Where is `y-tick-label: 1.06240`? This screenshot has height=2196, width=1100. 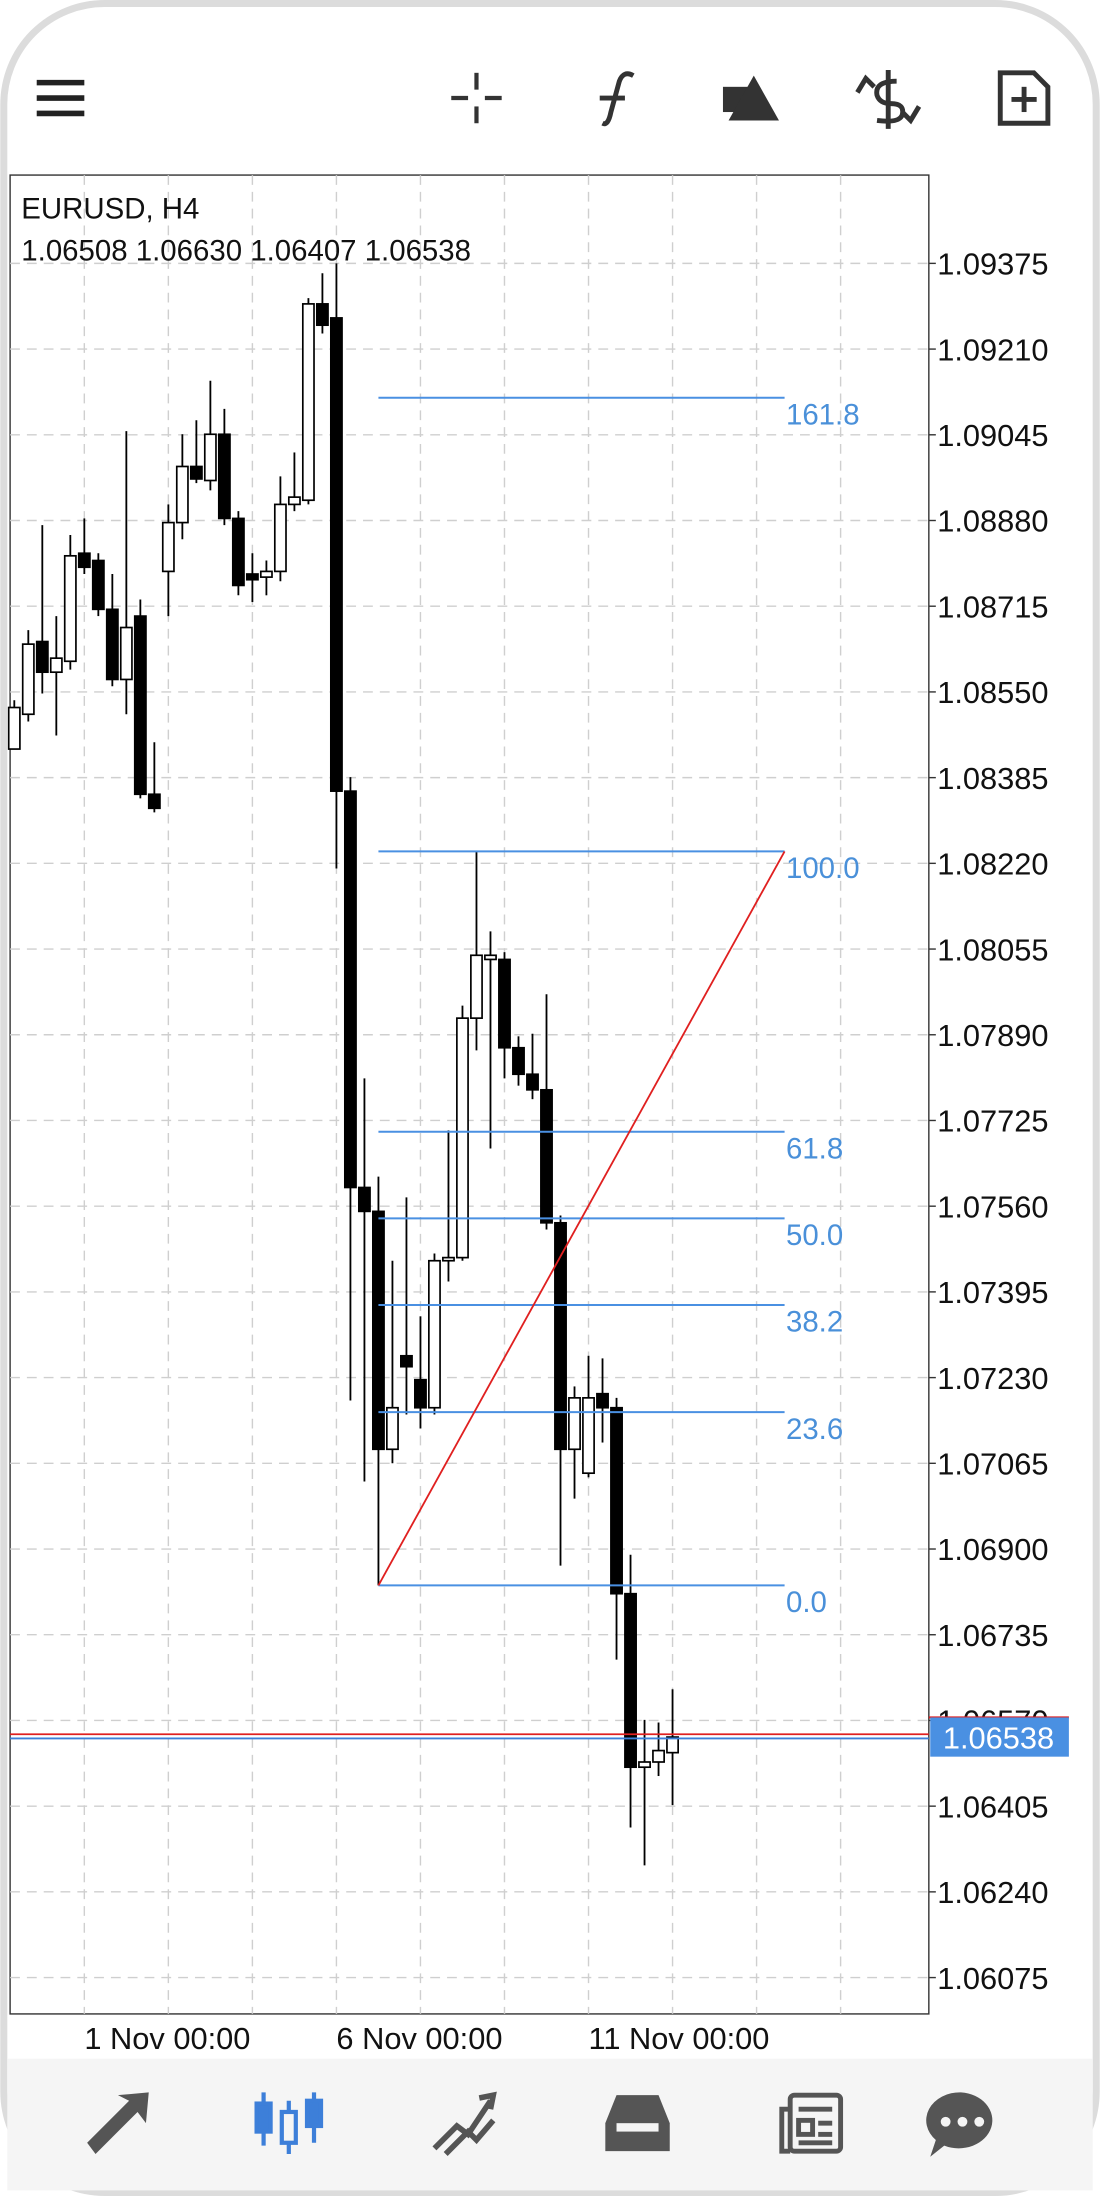
y-tick-label: 1.06240 is located at coordinates (992, 1892).